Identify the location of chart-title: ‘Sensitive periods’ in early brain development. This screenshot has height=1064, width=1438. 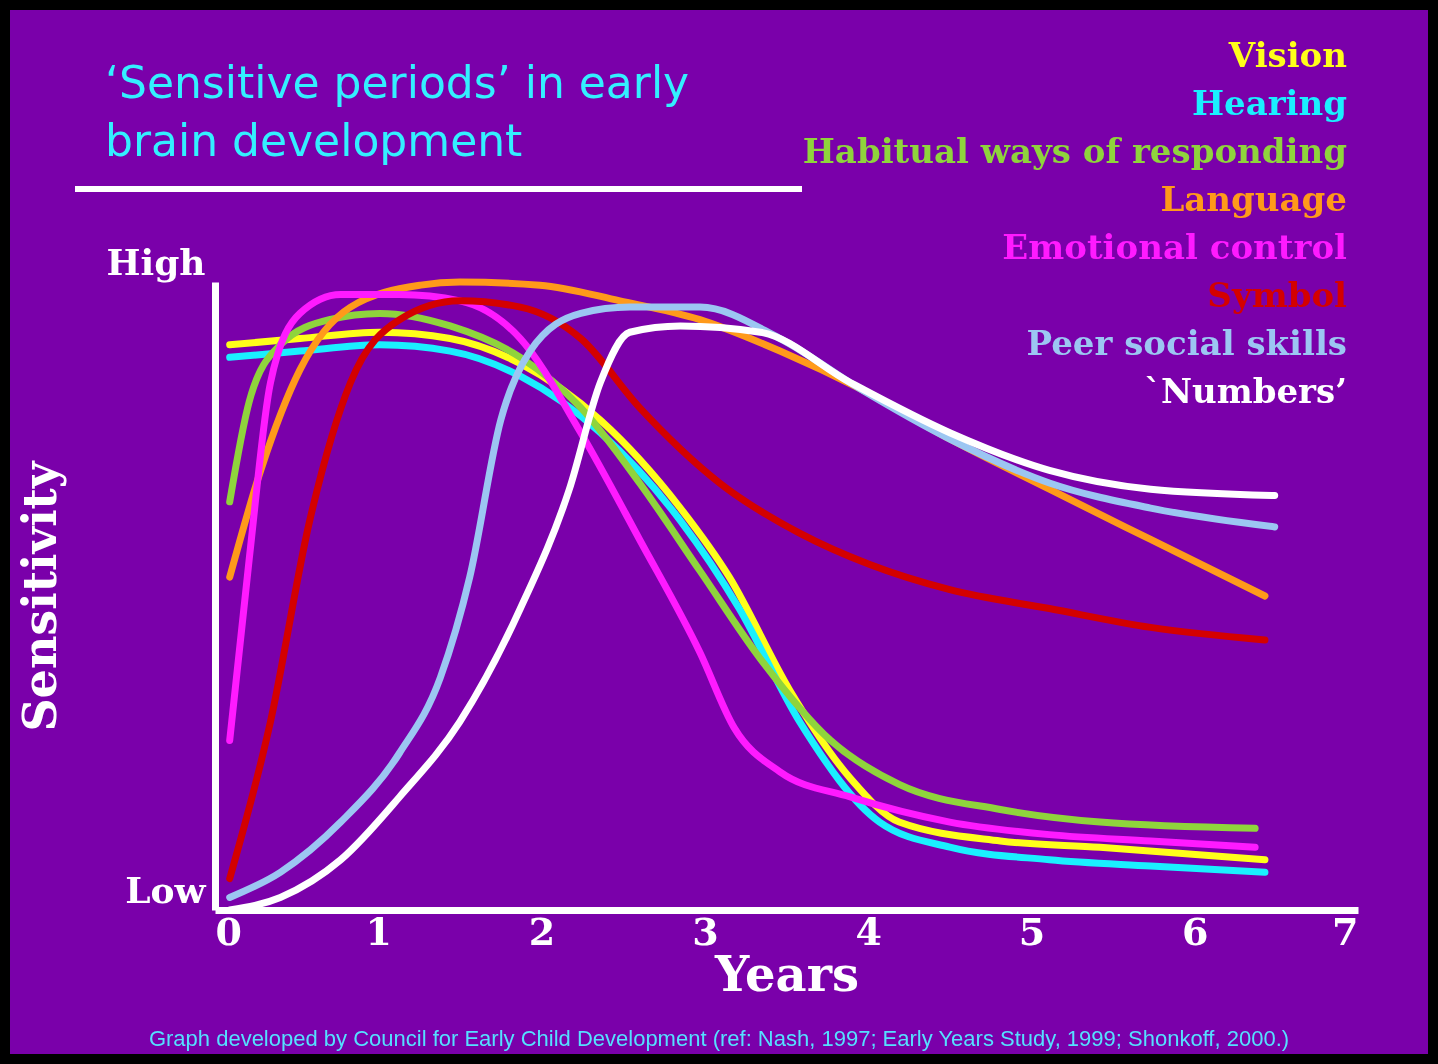
(397, 111).